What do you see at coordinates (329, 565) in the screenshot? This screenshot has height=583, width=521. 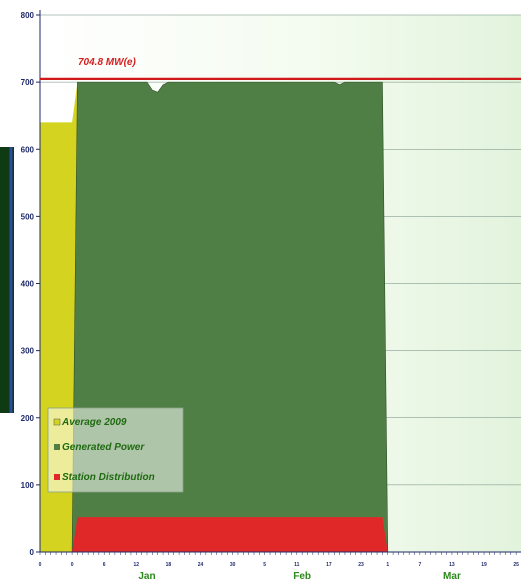 I see `x-tick-label: 17` at bounding box center [329, 565].